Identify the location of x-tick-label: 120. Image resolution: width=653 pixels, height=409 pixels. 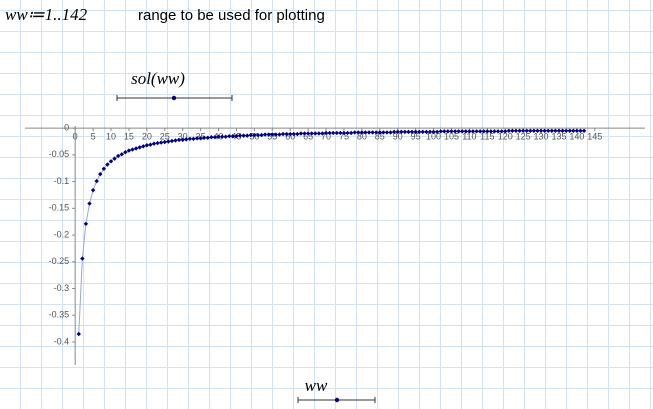
(505, 137).